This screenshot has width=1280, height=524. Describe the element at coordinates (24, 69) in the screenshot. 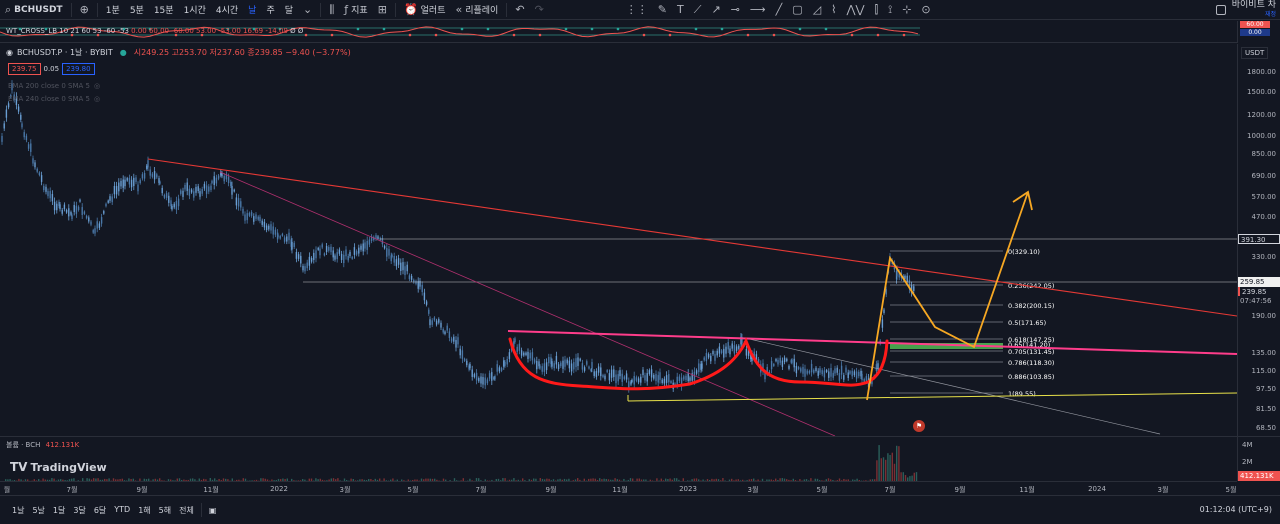

I see `bid-price: 239.75` at that location.